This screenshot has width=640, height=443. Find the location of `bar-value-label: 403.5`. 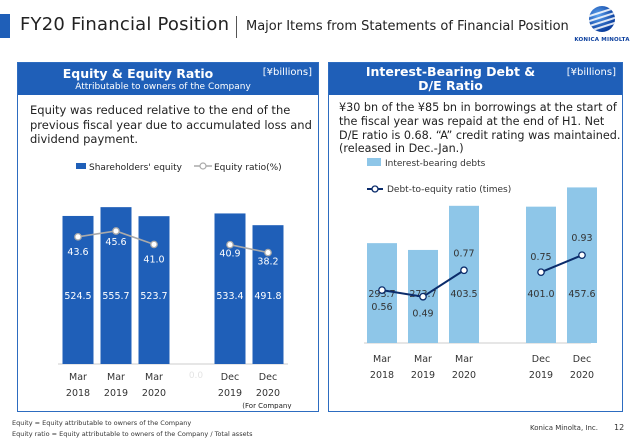

bar-value-label: 403.5 is located at coordinates (463, 294).